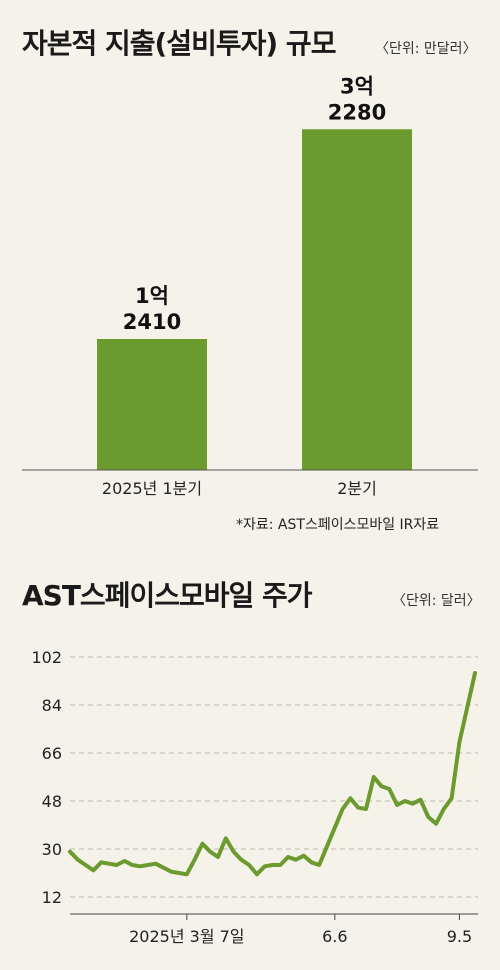 This screenshot has width=500, height=970. I want to click on stock-y-tick-label: 30, so click(52, 849).